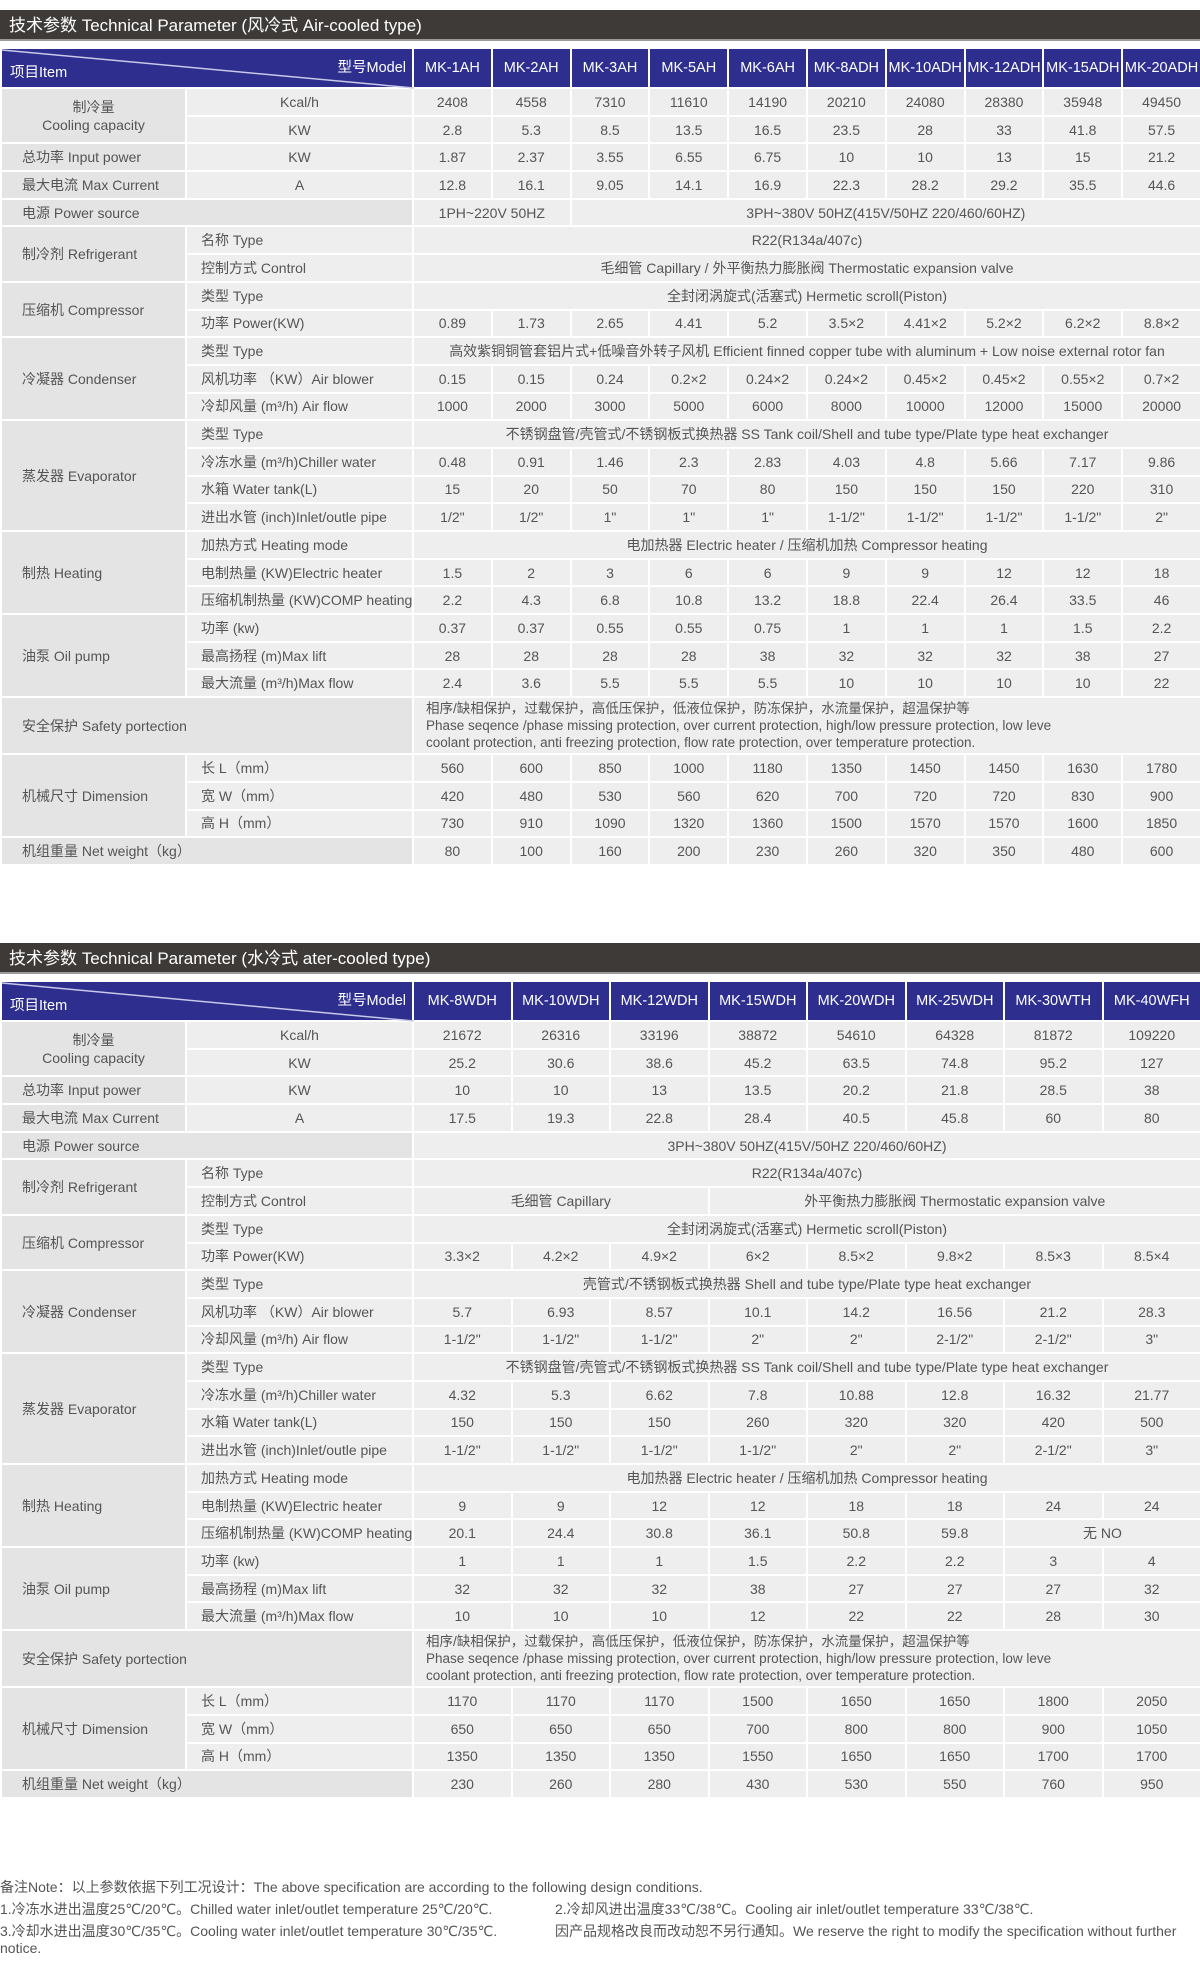  I want to click on value-cell: 3.6, so click(531, 683).